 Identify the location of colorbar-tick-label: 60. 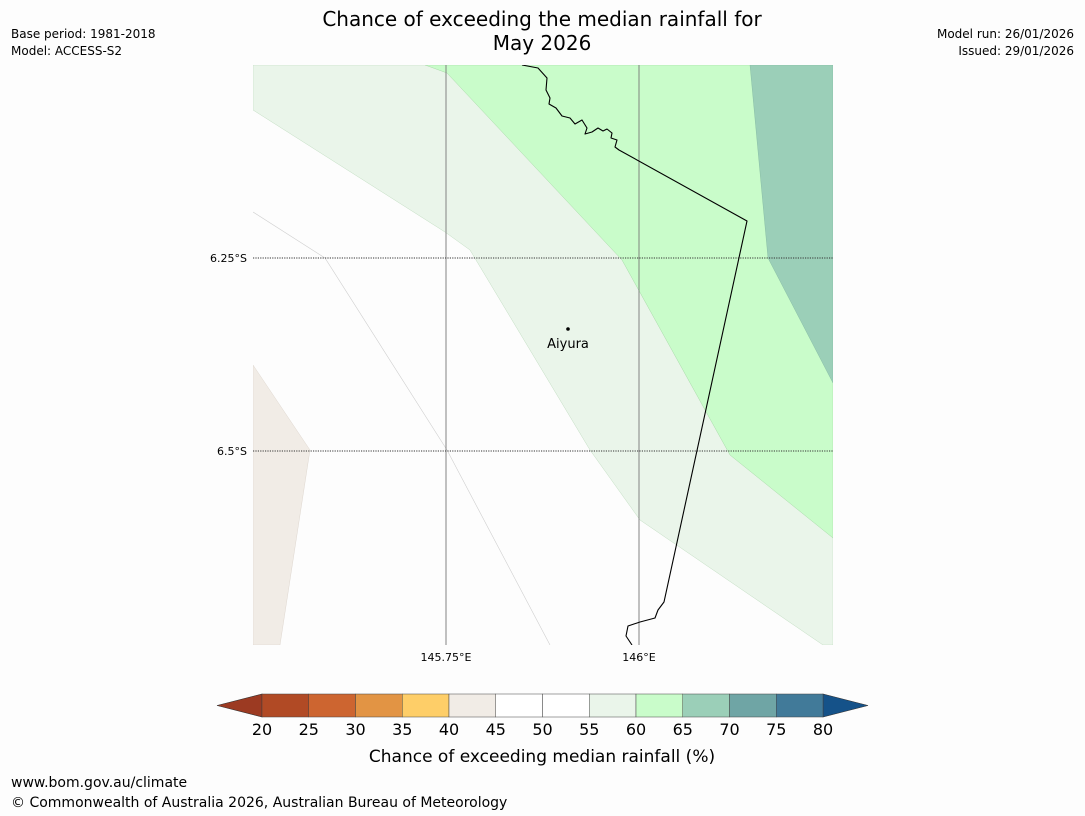
(636, 729).